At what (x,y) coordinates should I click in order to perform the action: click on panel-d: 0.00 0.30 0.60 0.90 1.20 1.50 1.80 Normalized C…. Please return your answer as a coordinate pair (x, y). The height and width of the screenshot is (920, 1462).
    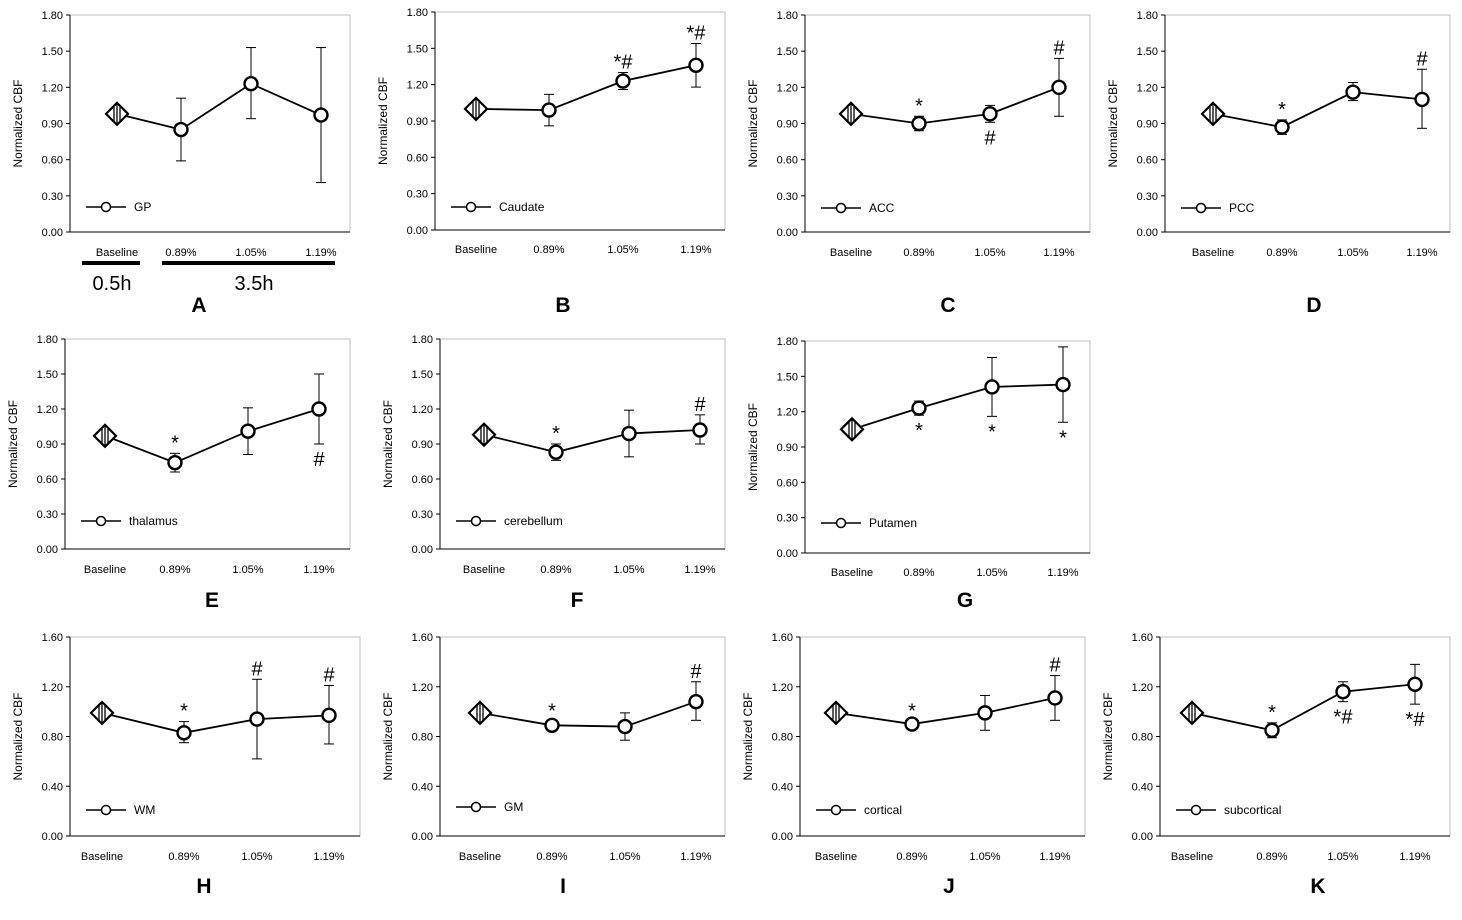
    Looking at the image, I should click on (1278, 163).